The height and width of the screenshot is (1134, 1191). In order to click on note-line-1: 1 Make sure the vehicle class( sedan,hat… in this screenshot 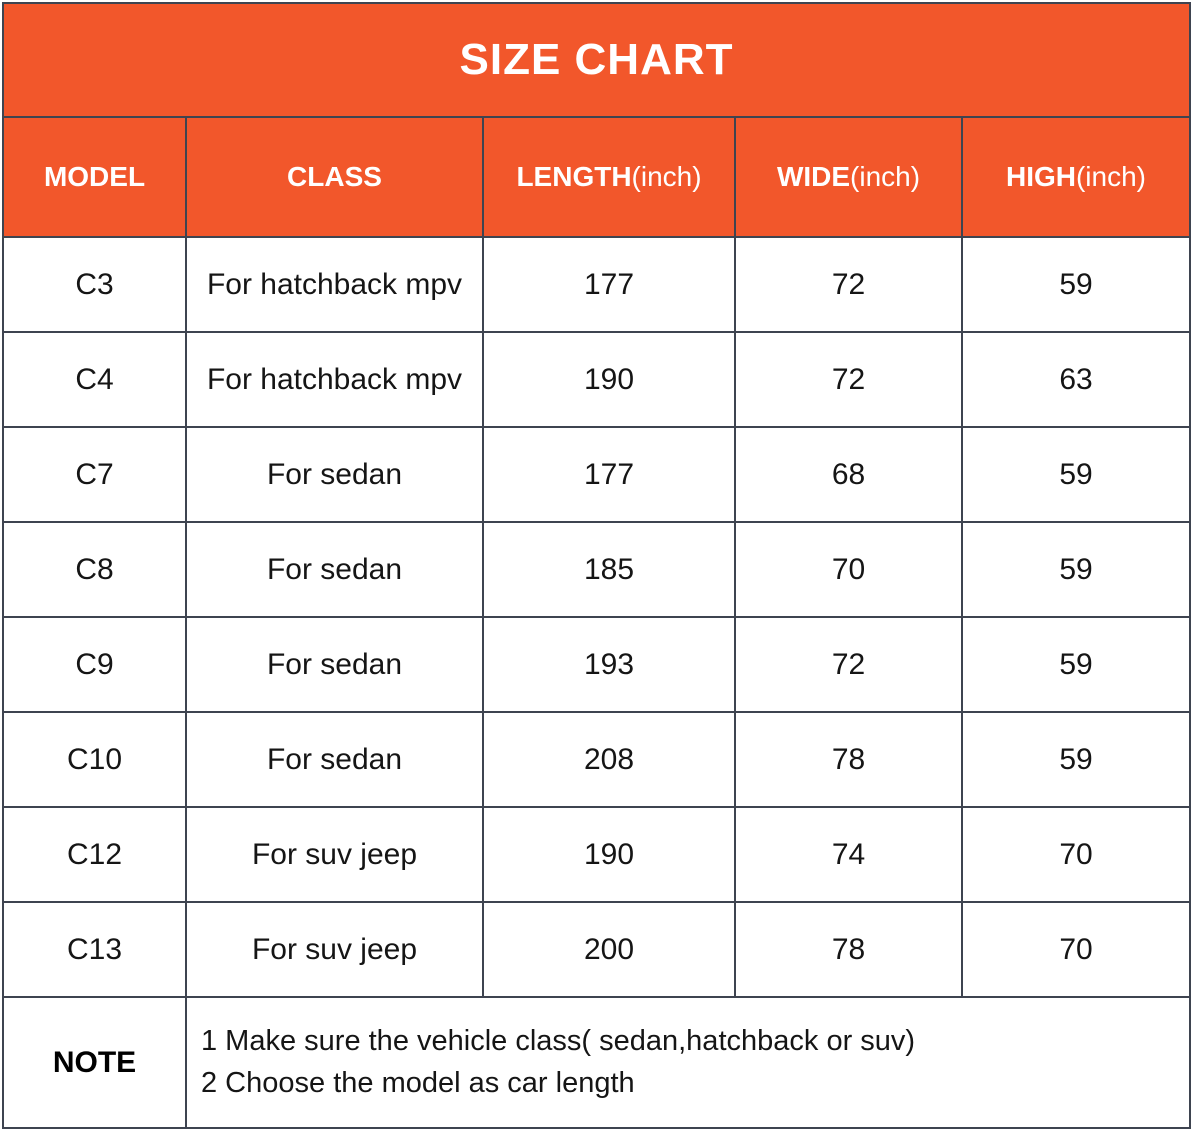, I will do `click(558, 1041)`.